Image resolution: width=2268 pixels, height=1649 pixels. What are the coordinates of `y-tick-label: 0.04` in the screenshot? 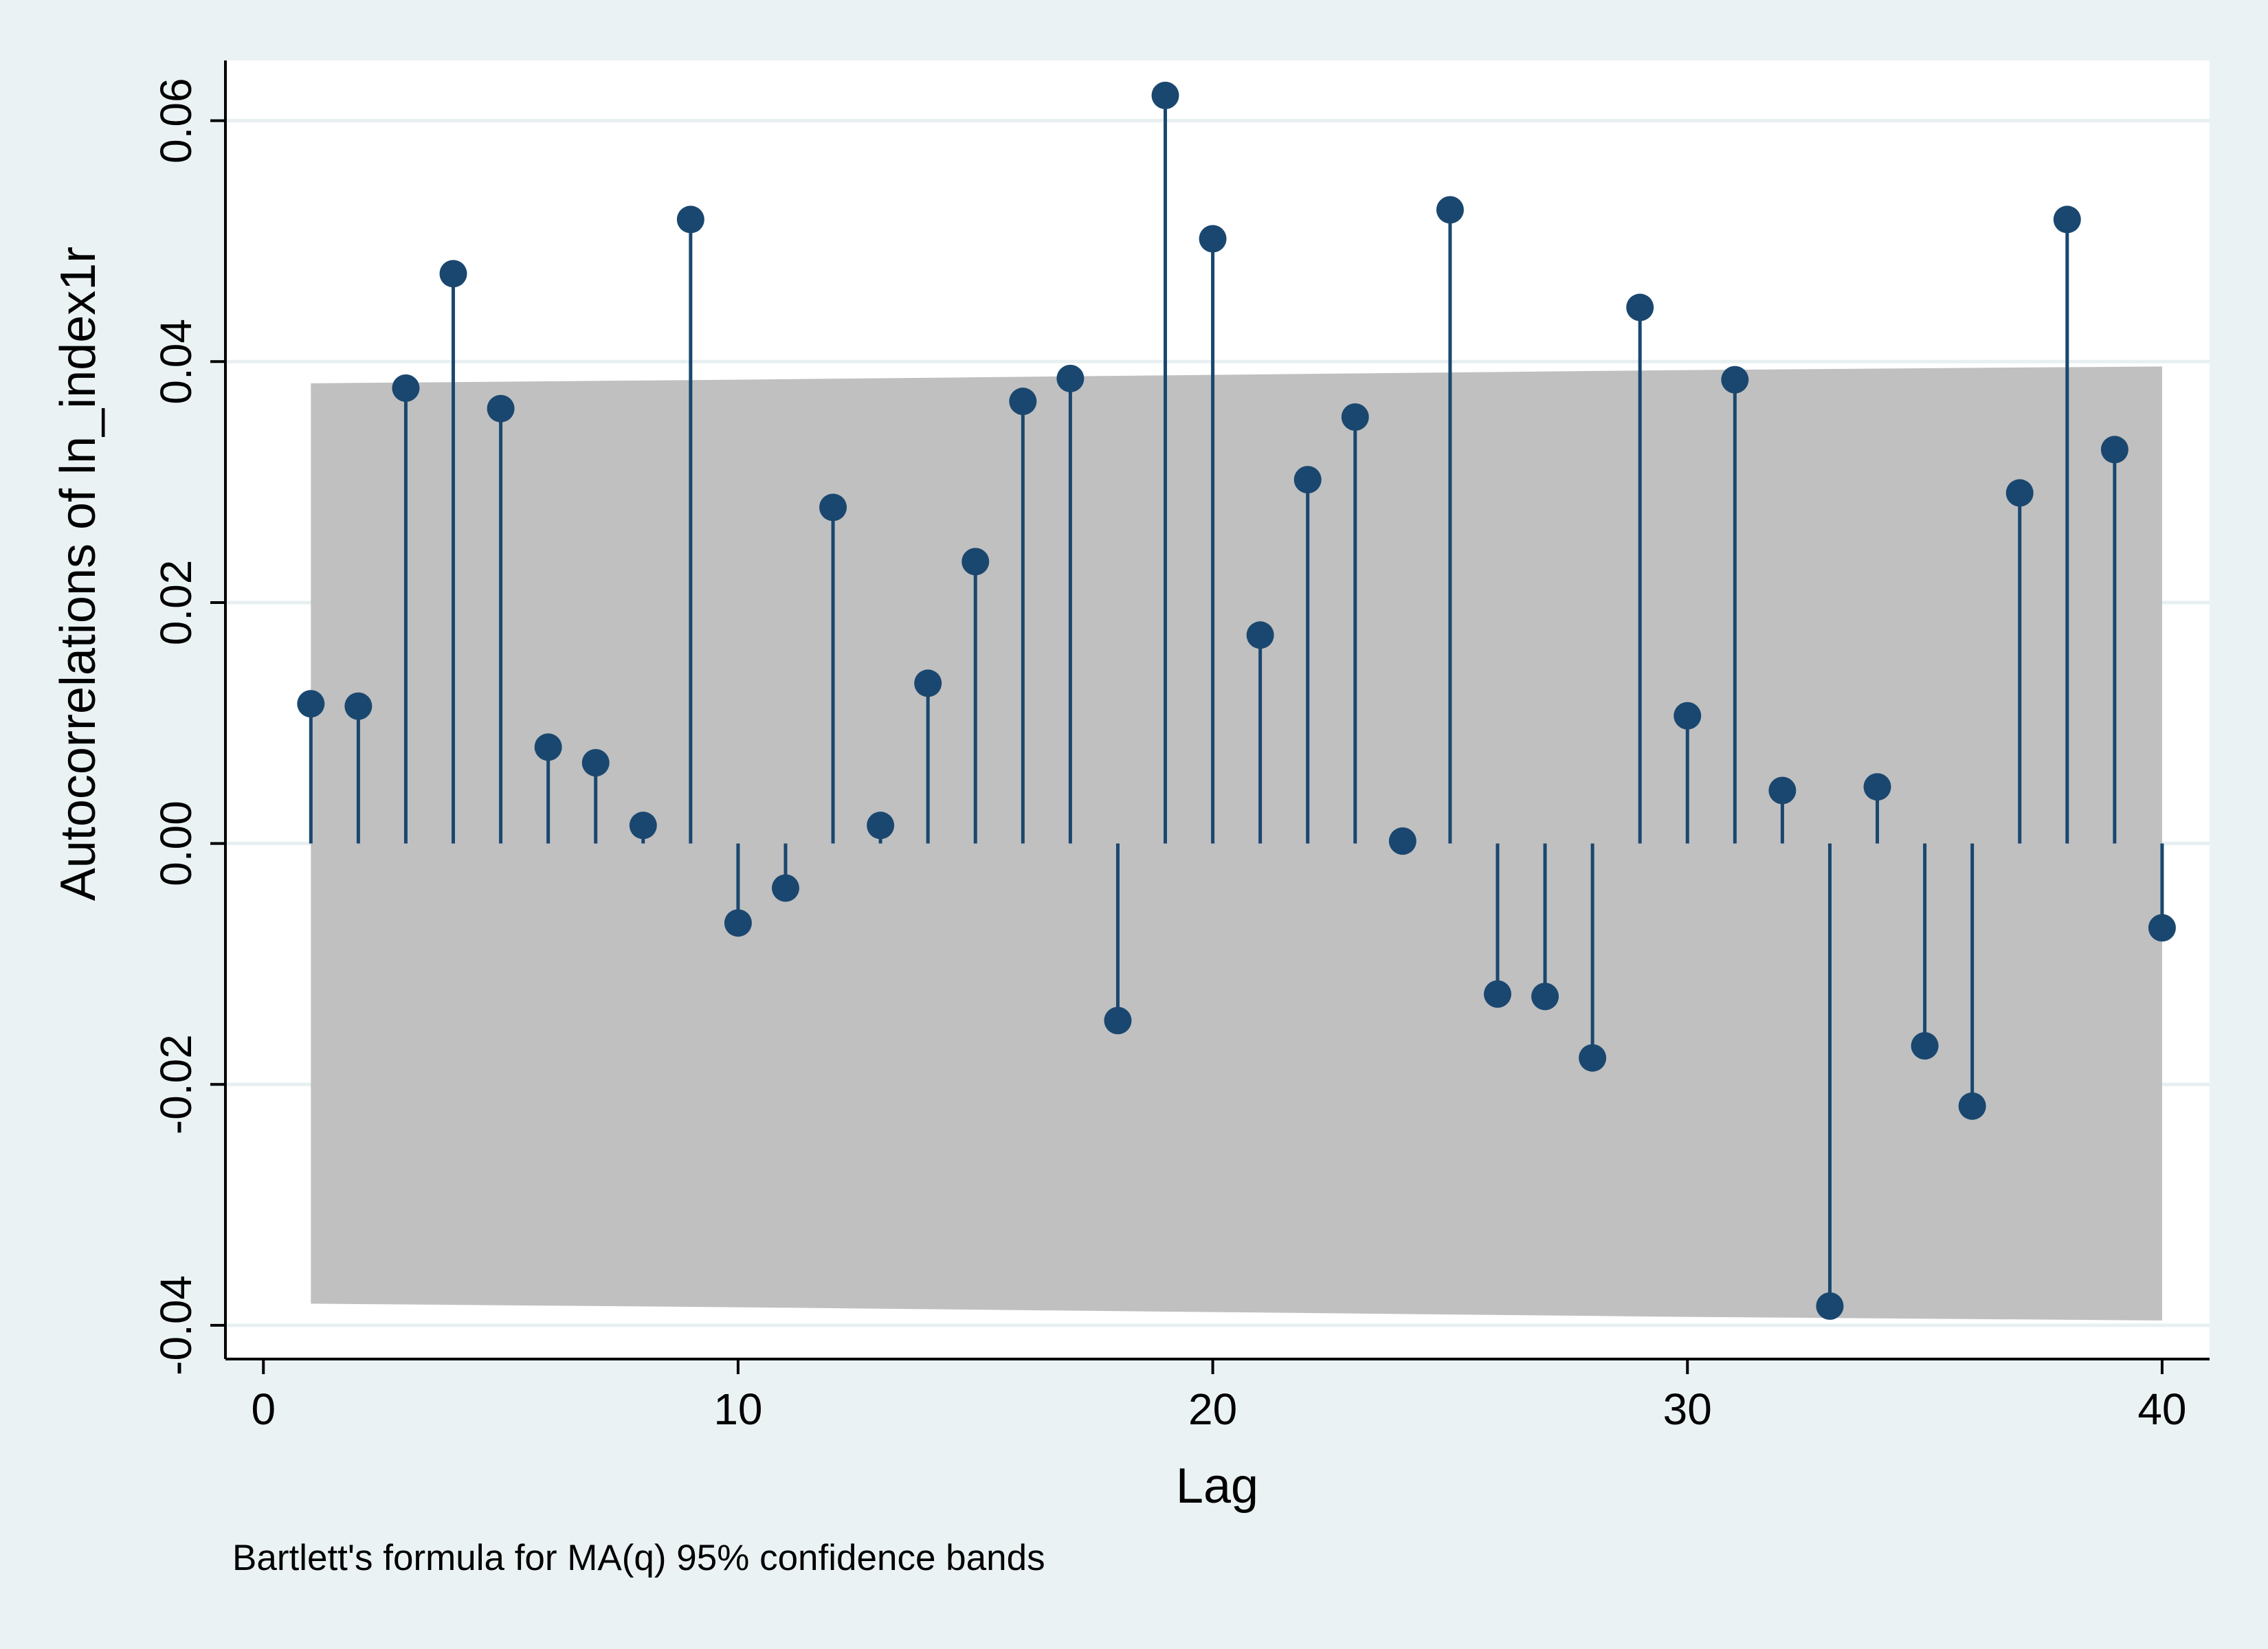 It's located at (176, 362).